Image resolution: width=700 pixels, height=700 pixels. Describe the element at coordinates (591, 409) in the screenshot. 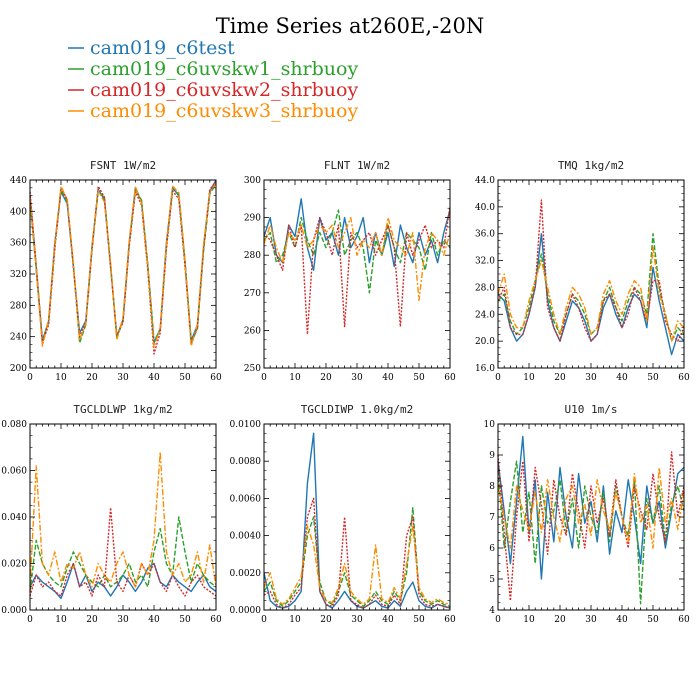

I see `panel-title: U10 1m/s` at that location.